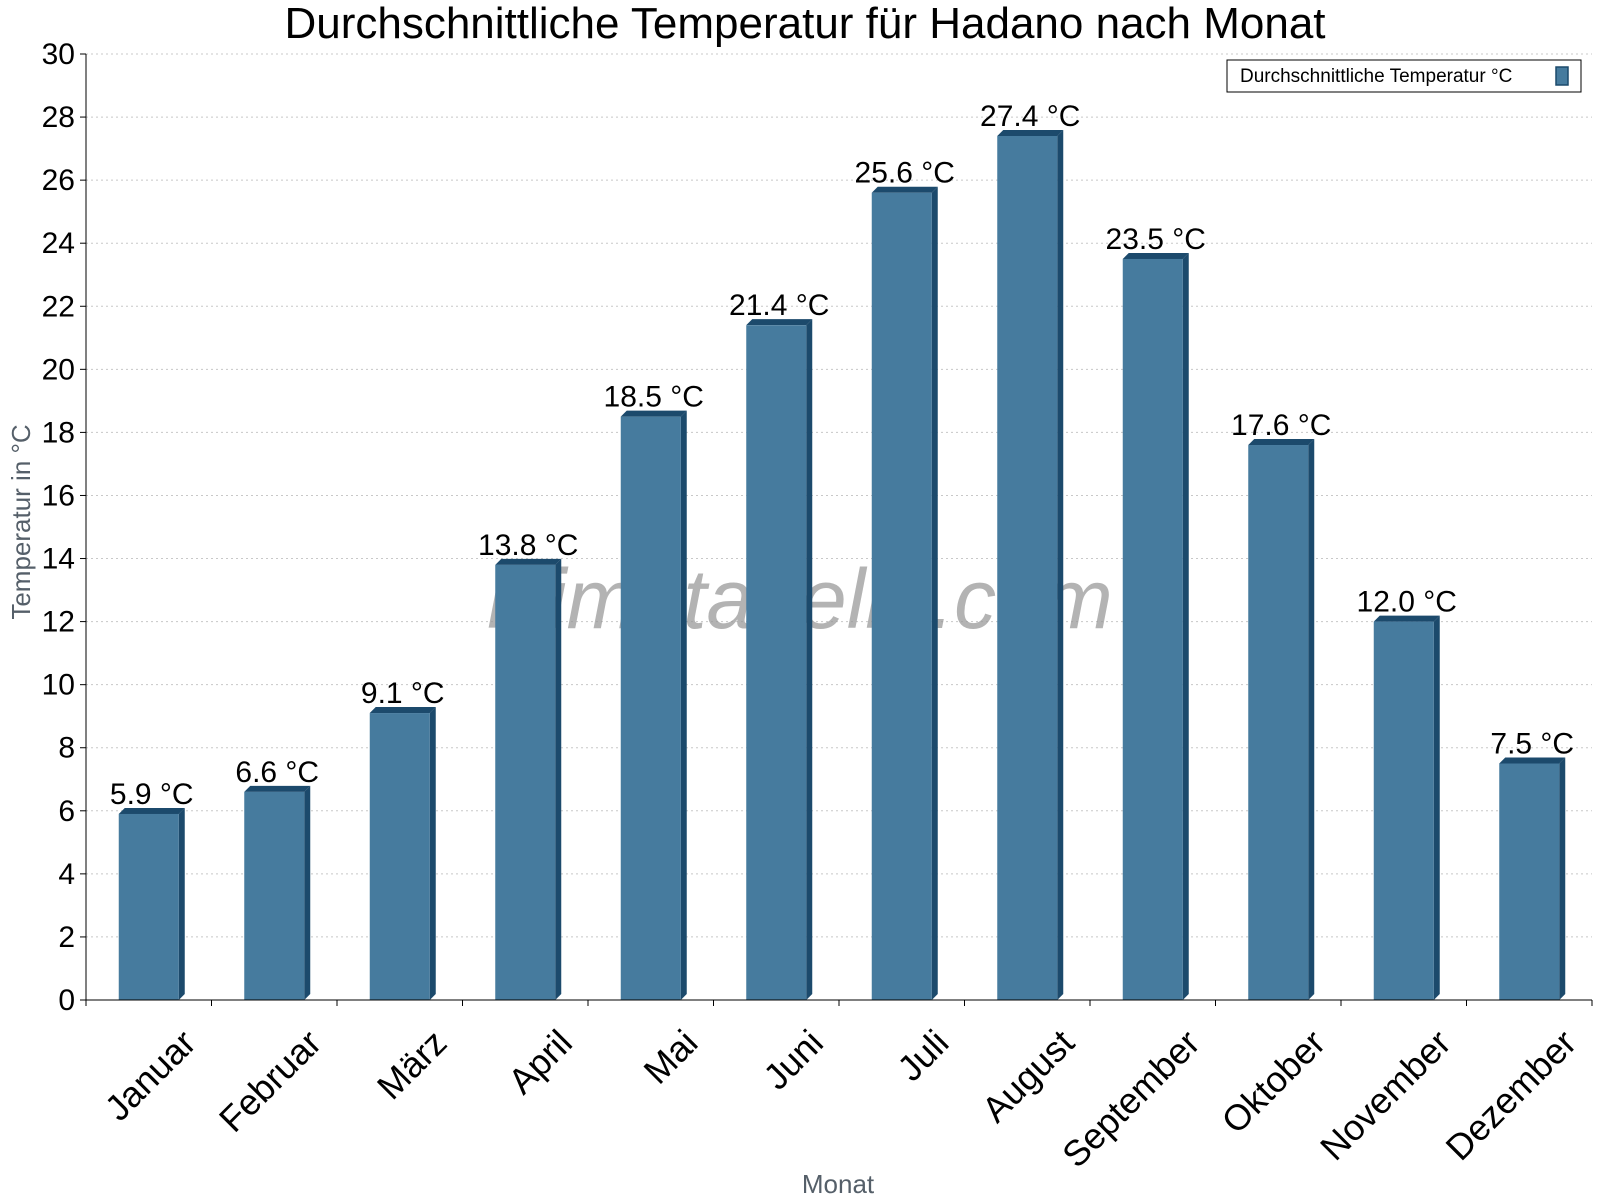  What do you see at coordinates (58, 559) in the screenshot?
I see `y-tick-label: 14` at bounding box center [58, 559].